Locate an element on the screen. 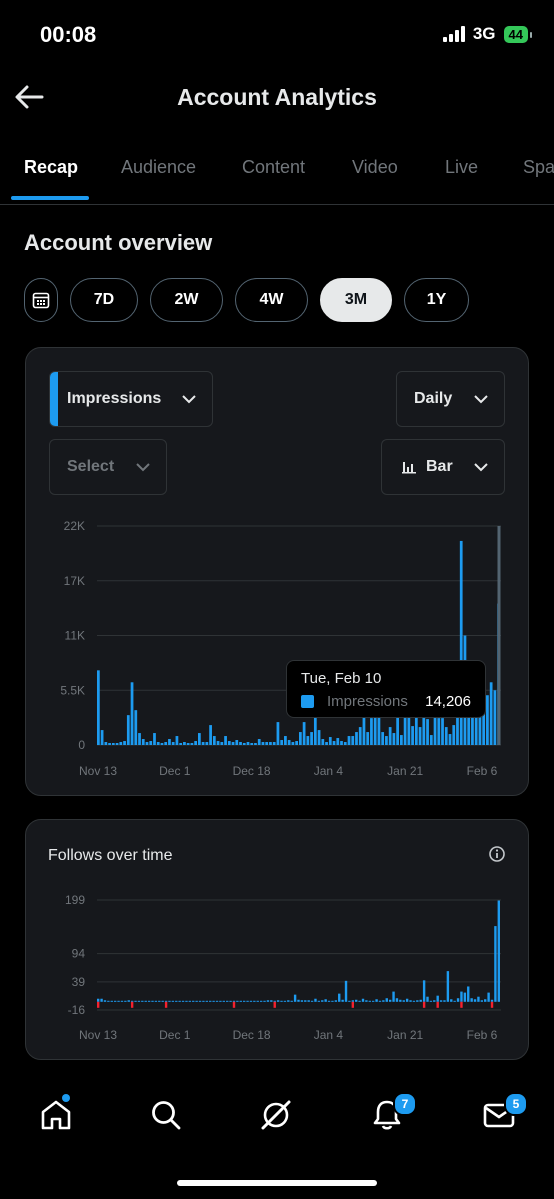  home-icon is located at coordinates (56, 1115).